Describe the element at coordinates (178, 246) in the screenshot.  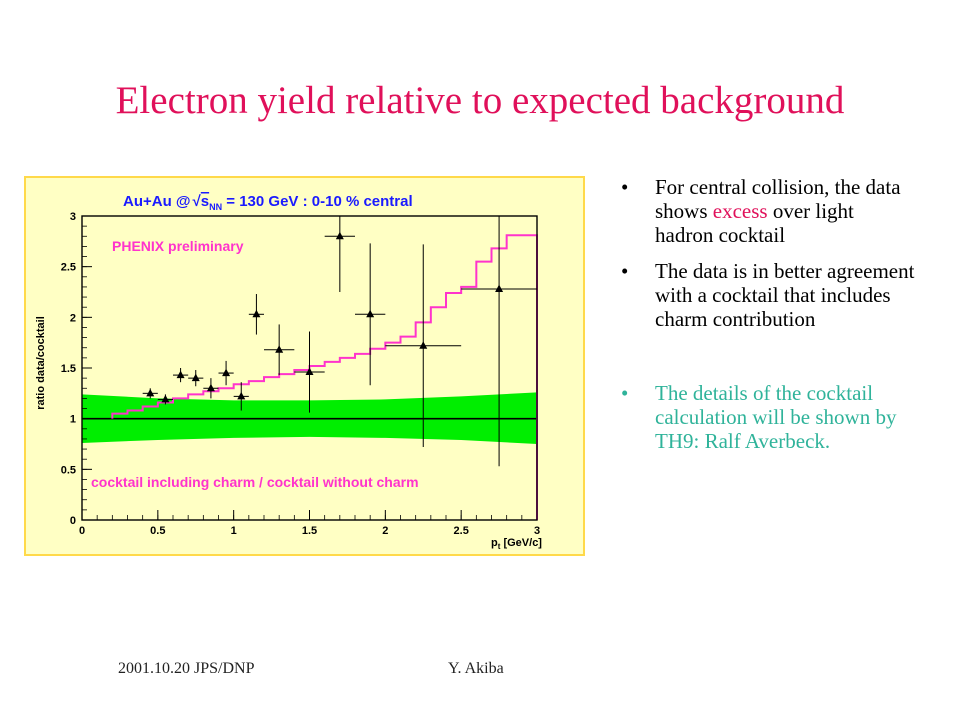
I see `annotation-preliminary: PHENIX preliminary` at that location.